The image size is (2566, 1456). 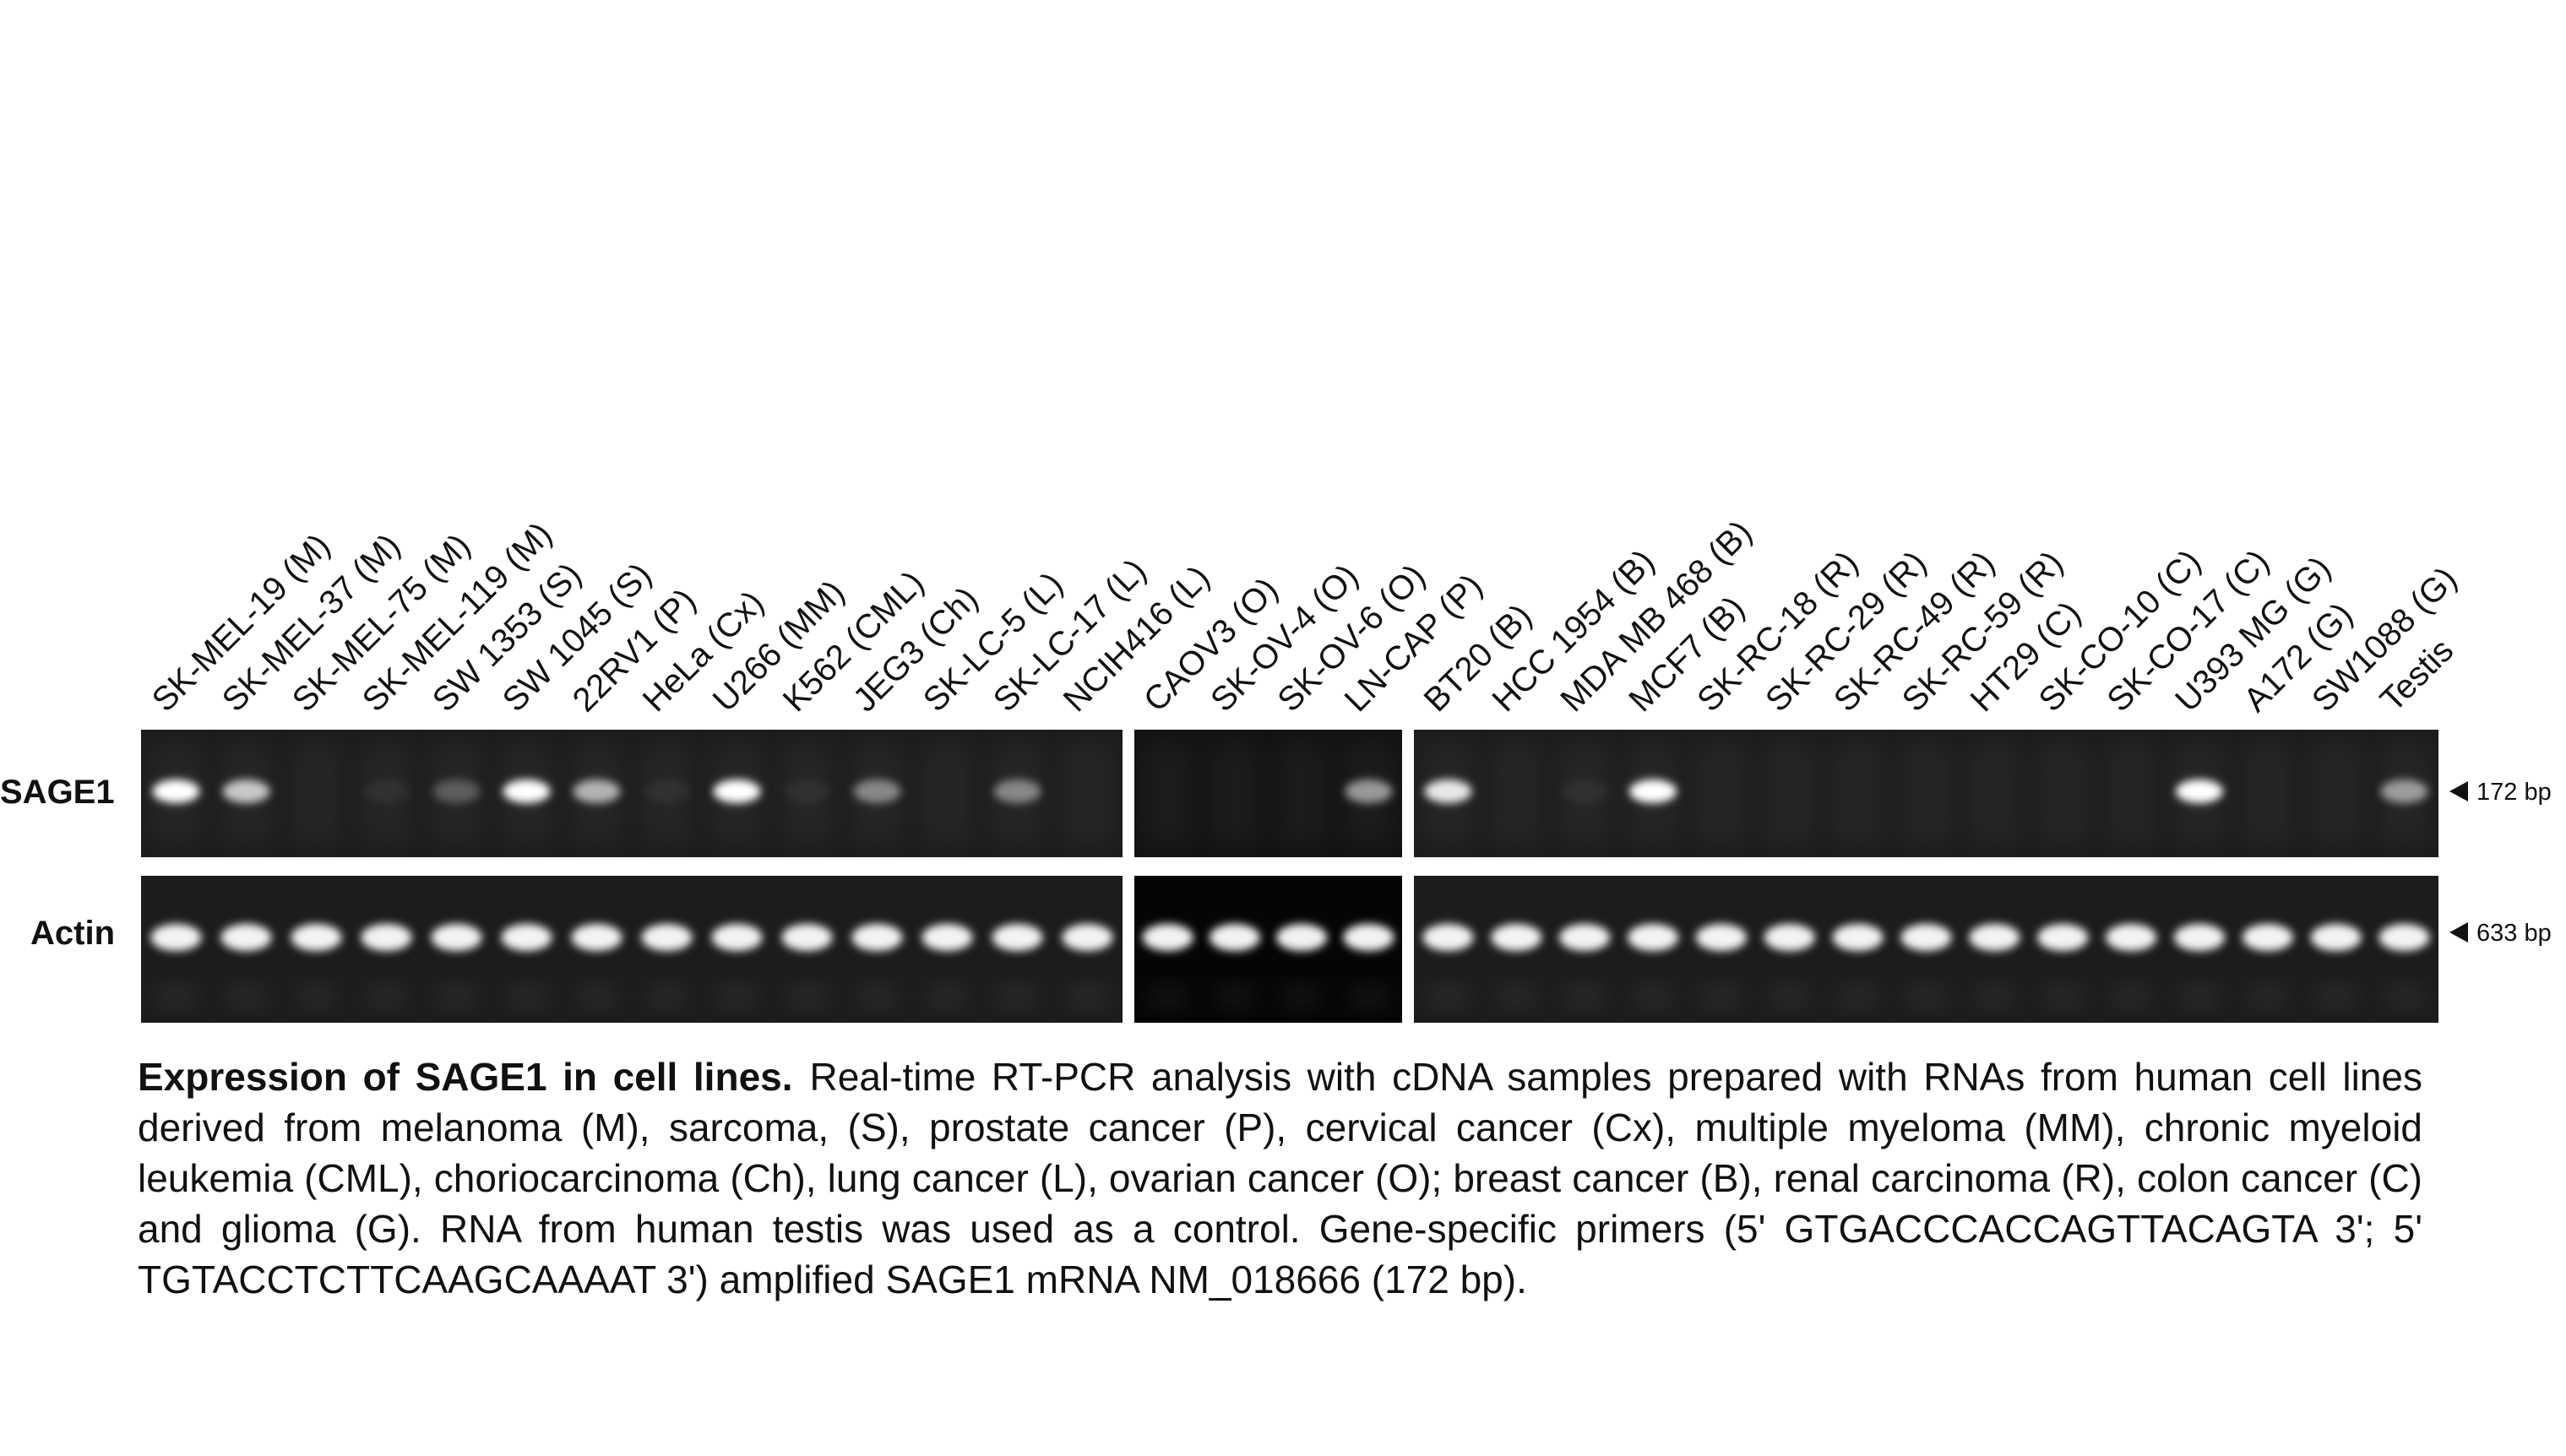 I want to click on size-marker: 172 bp, so click(x=2514, y=792).